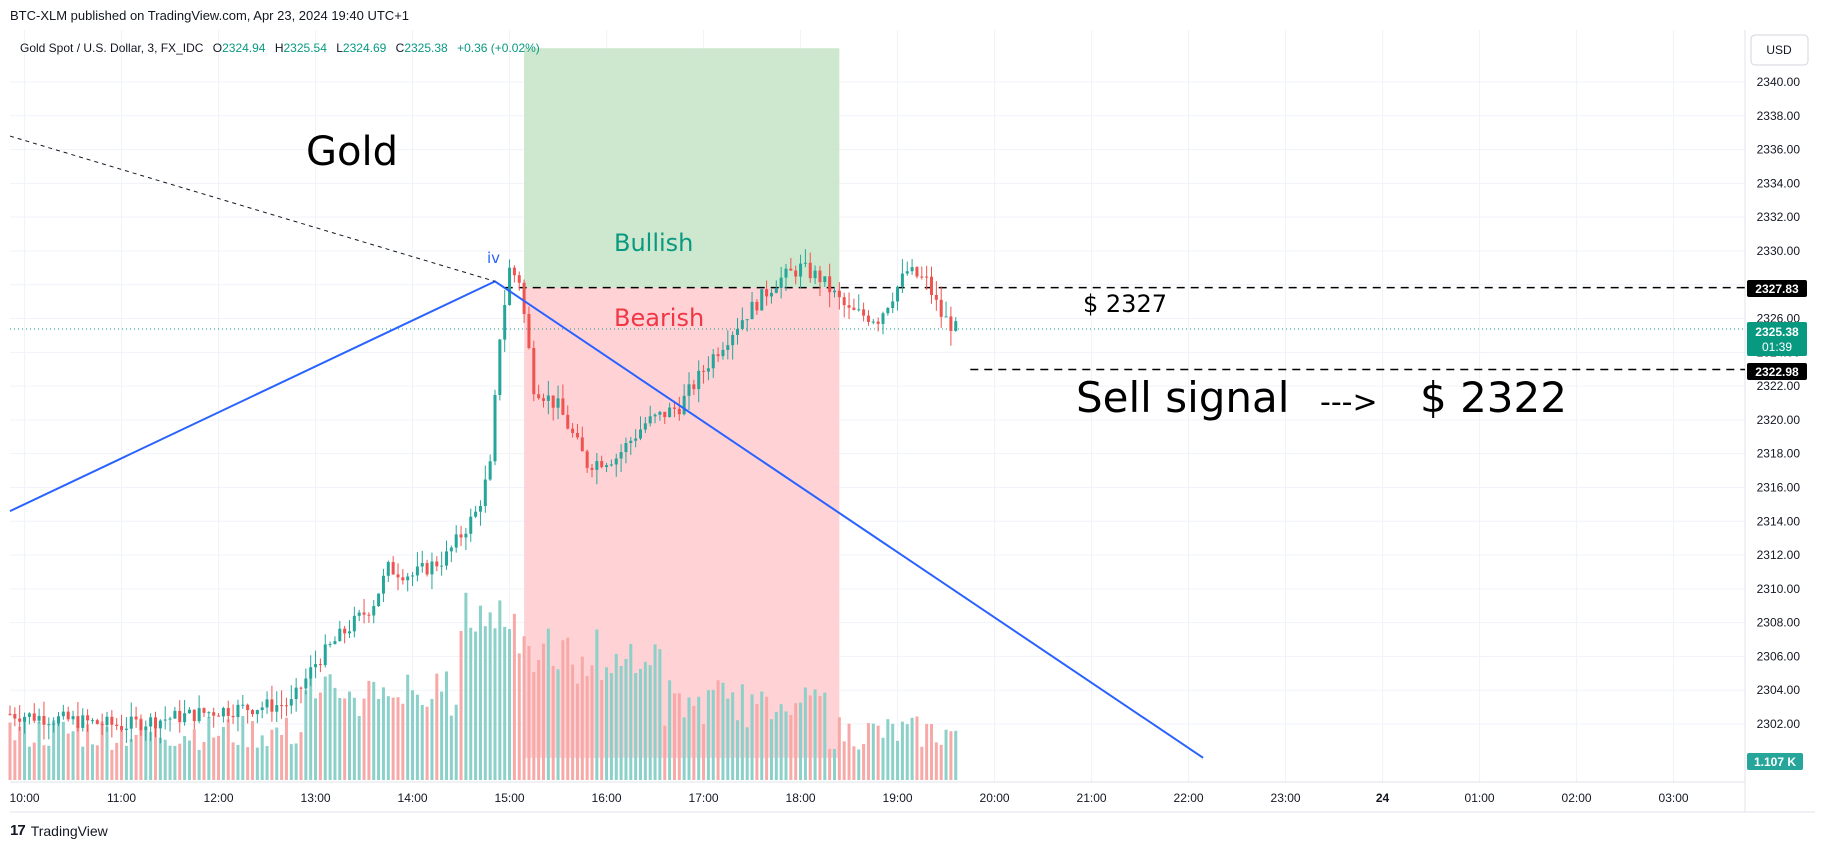 Image resolution: width=1824 pixels, height=852 pixels. What do you see at coordinates (339, 48) in the screenshot?
I see `legend-low-label: L` at bounding box center [339, 48].